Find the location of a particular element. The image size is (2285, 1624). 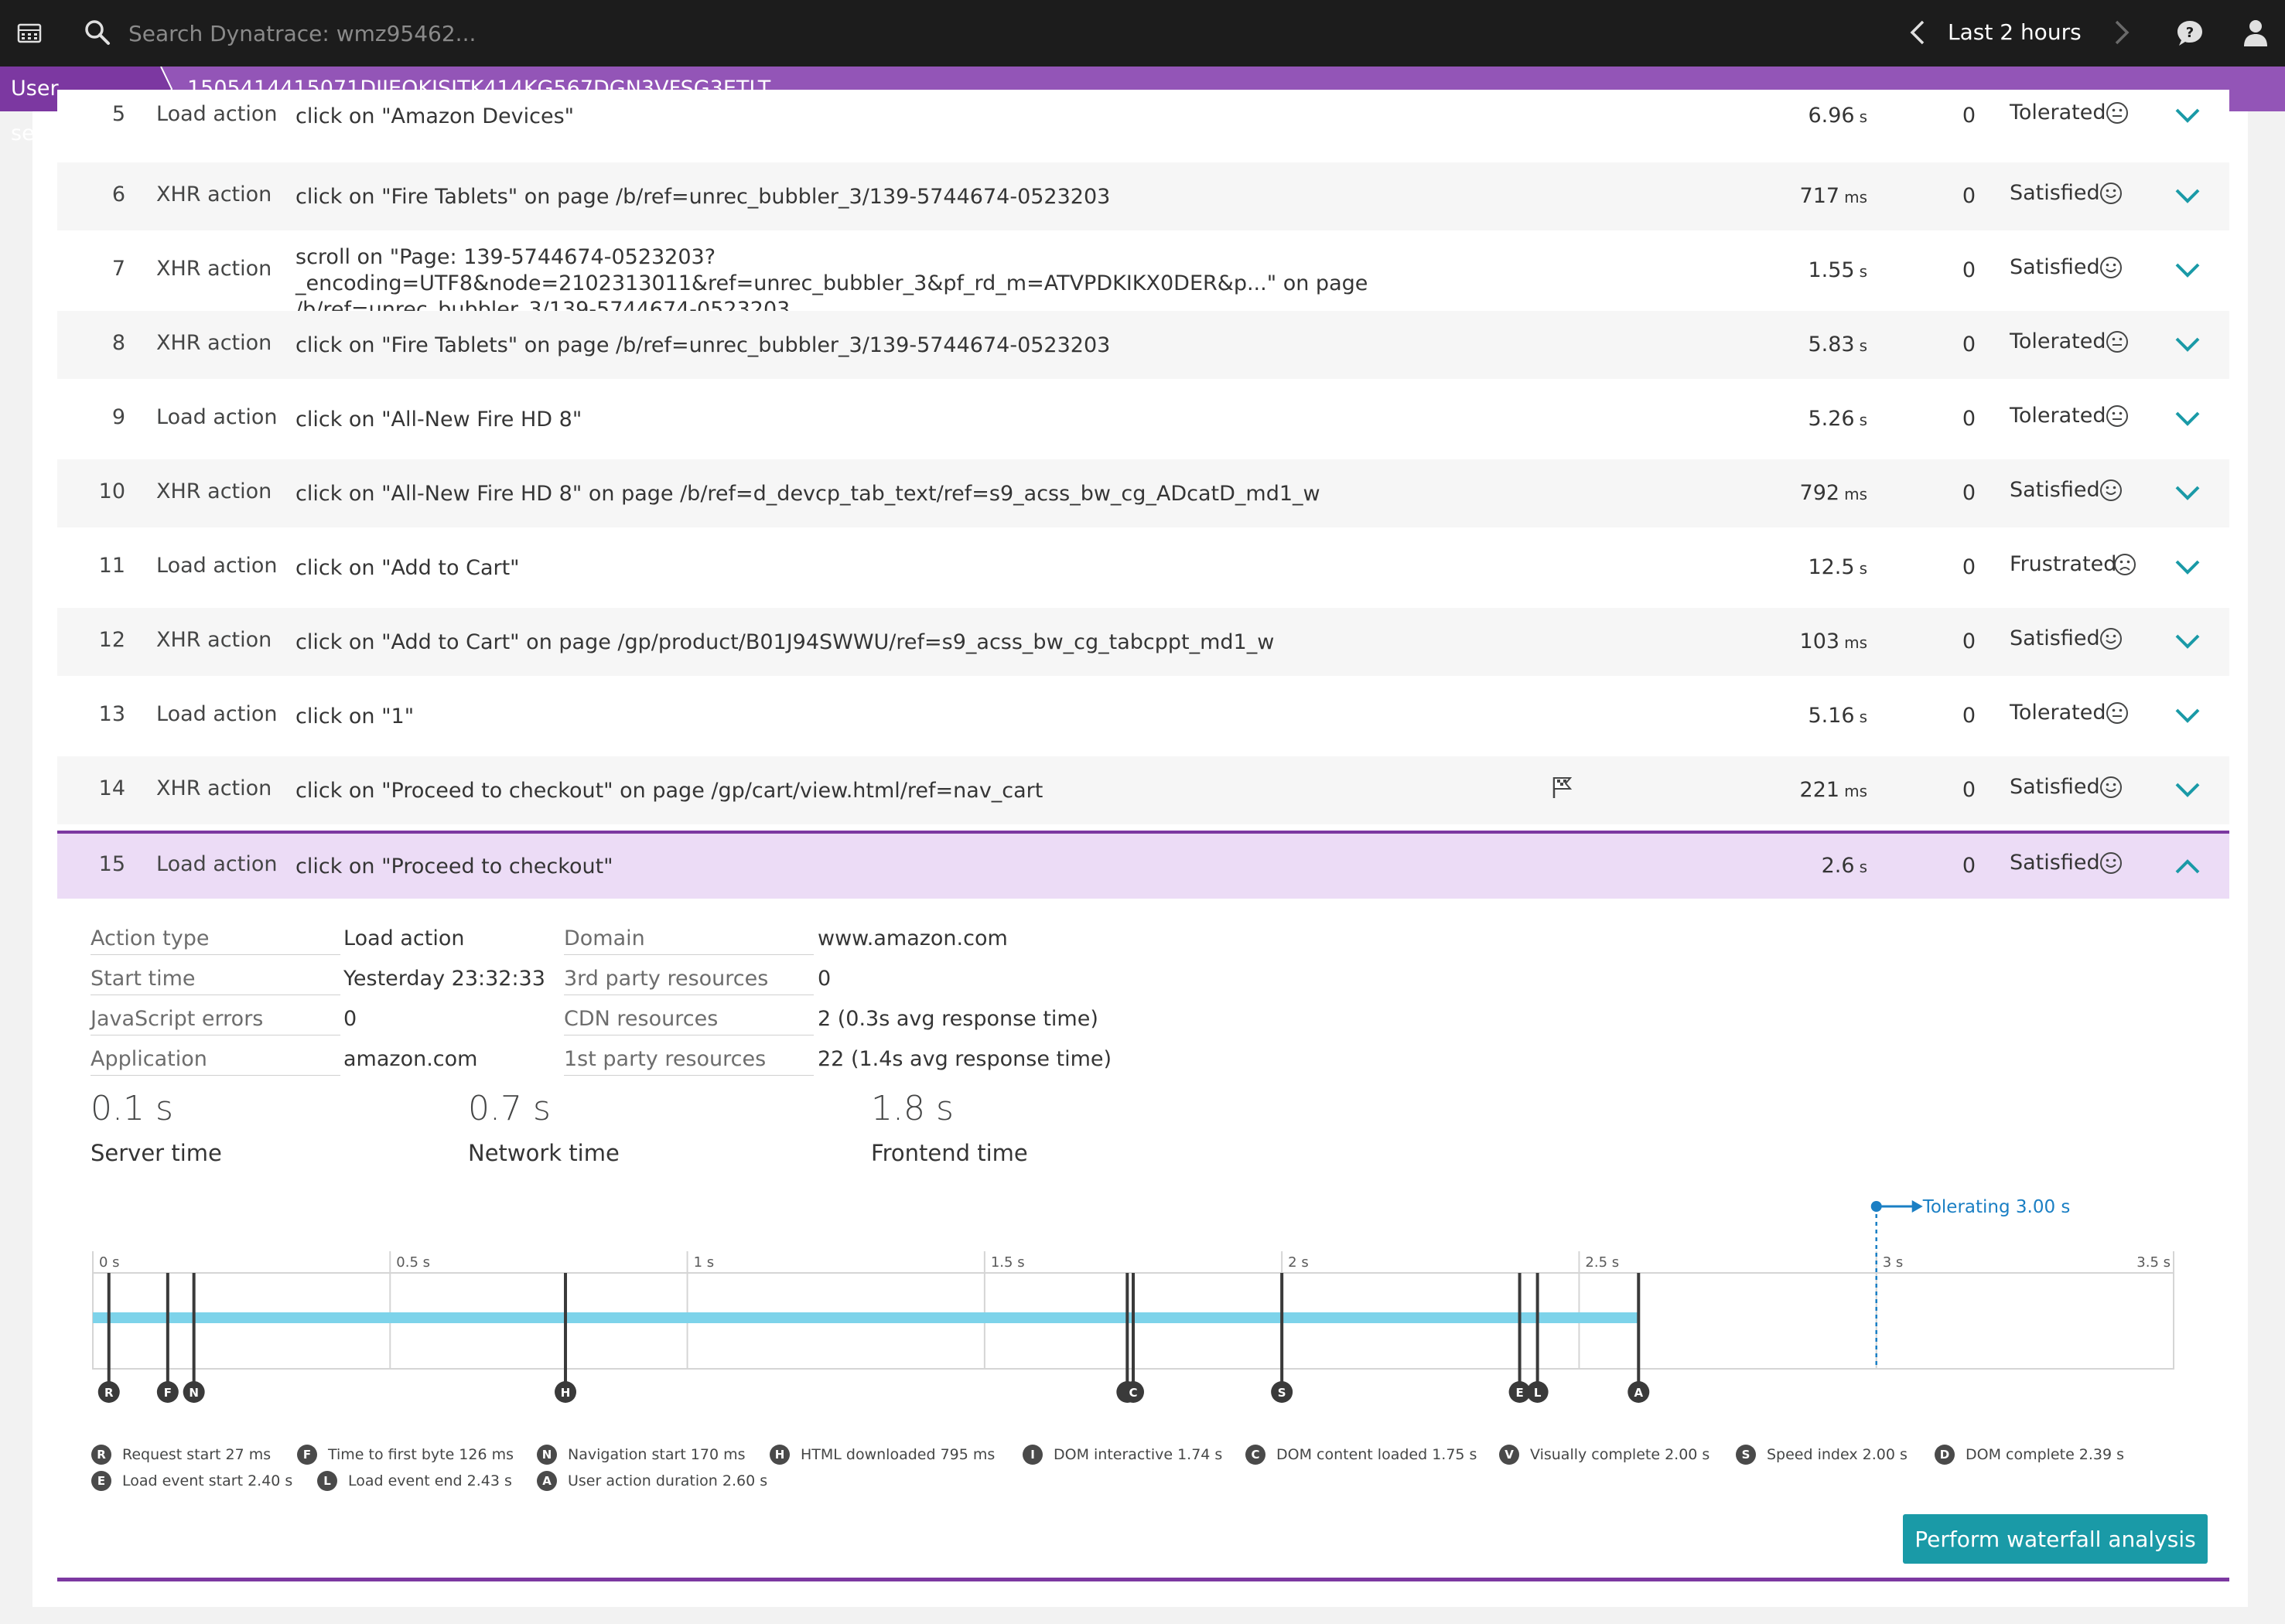

action-duration: 103 ms is located at coordinates (1775, 641).